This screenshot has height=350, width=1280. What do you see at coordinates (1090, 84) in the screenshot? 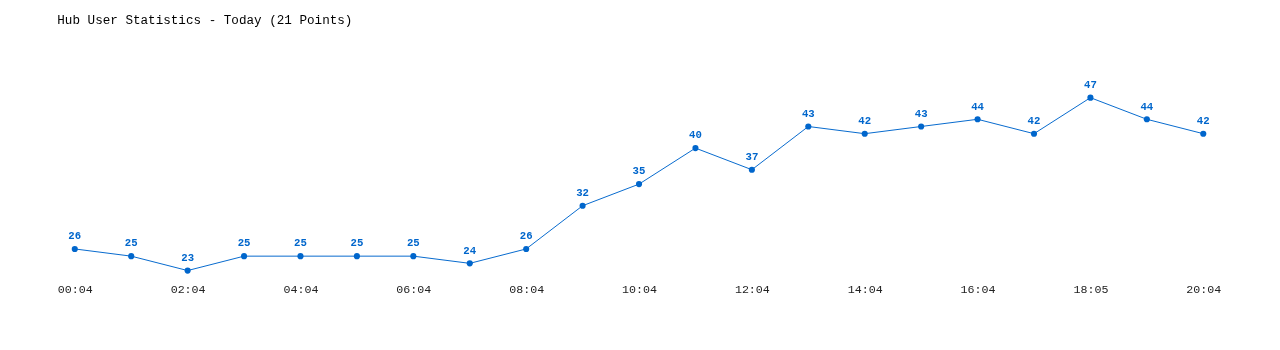
I see `data-label: 47` at bounding box center [1090, 84].